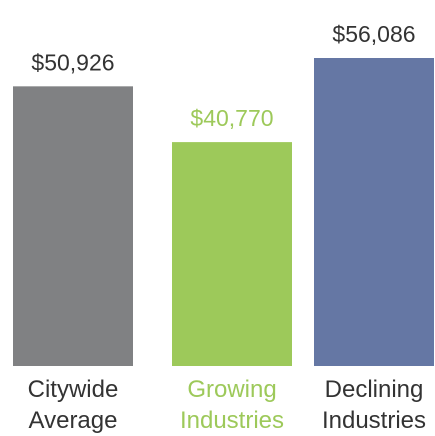 This screenshot has width=435, height=436. Describe the element at coordinates (374, 405) in the screenshot. I see `category-label: Declining Industries` at that location.